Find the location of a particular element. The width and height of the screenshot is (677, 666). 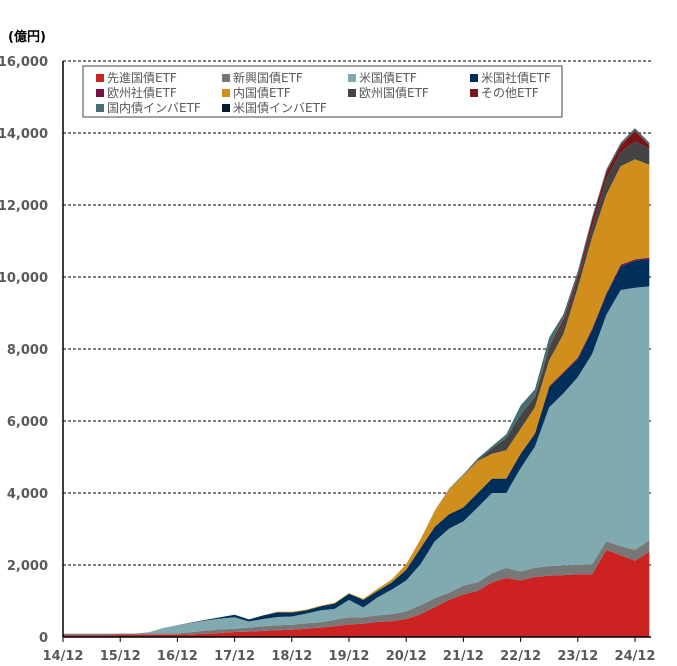

y-tick-label: 16,000 is located at coordinates (24, 62).